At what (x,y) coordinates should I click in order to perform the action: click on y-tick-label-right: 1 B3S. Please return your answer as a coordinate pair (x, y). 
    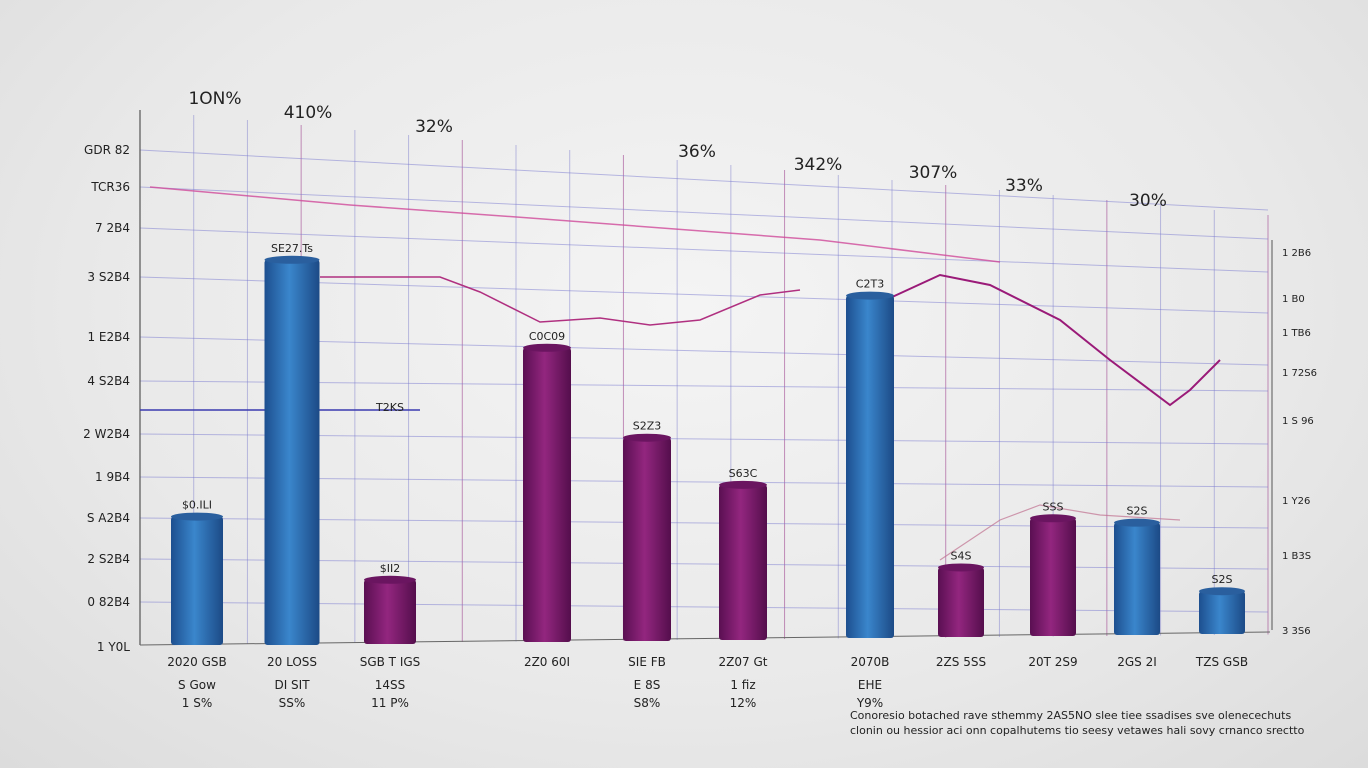
    Looking at the image, I should click on (1296, 556).